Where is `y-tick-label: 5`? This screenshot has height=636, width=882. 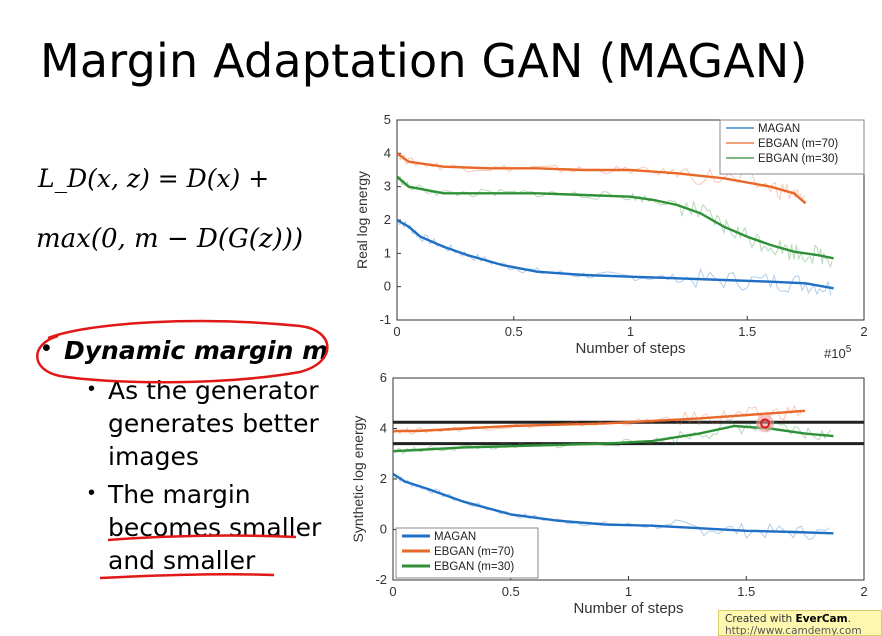 y-tick-label: 5 is located at coordinates (387, 119).